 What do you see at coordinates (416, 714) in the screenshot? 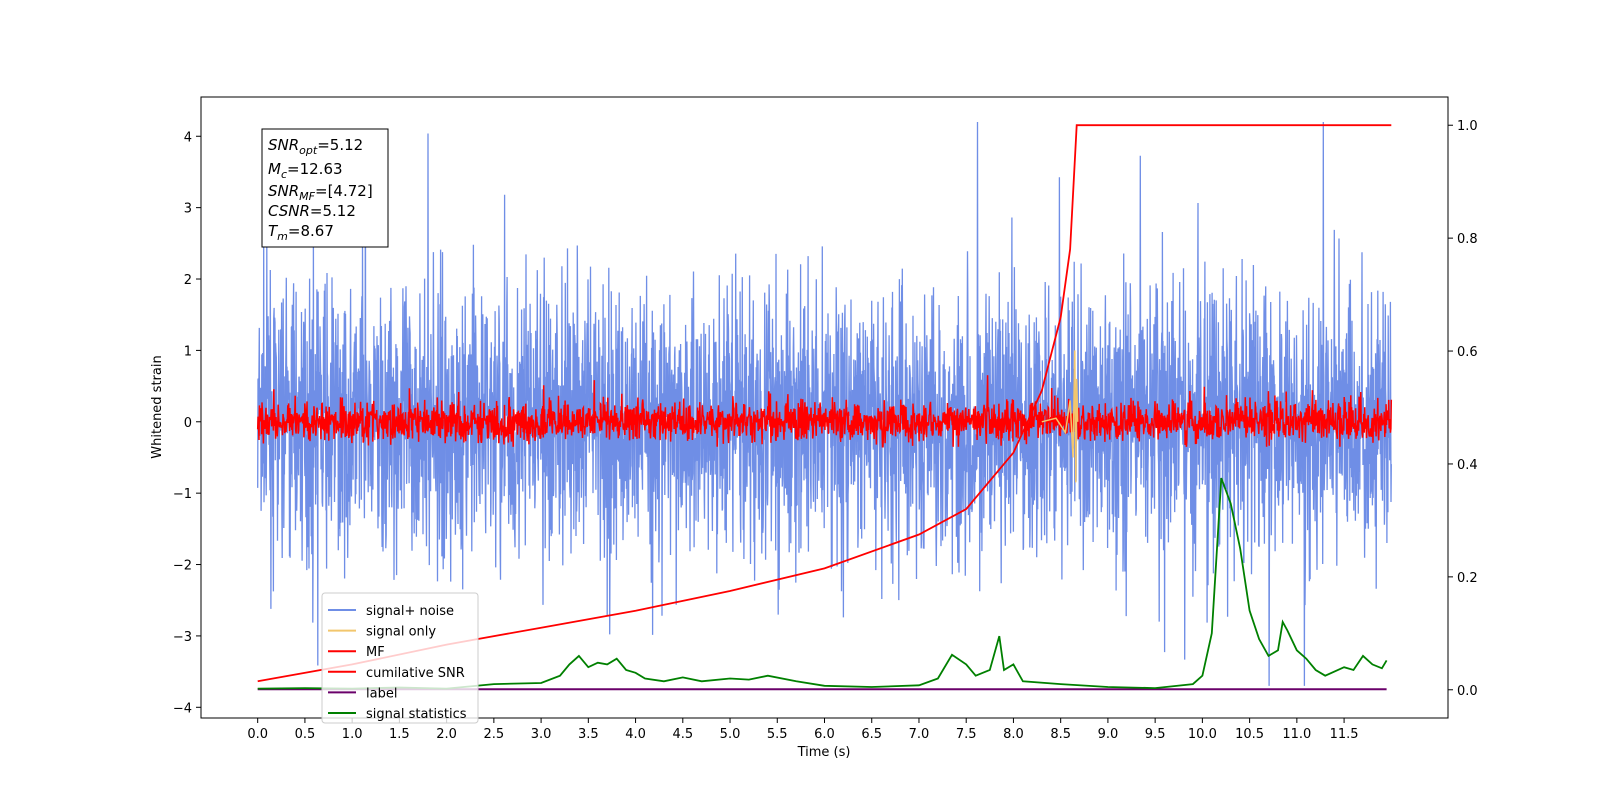
I see `legend-label: signal statistics` at bounding box center [416, 714].